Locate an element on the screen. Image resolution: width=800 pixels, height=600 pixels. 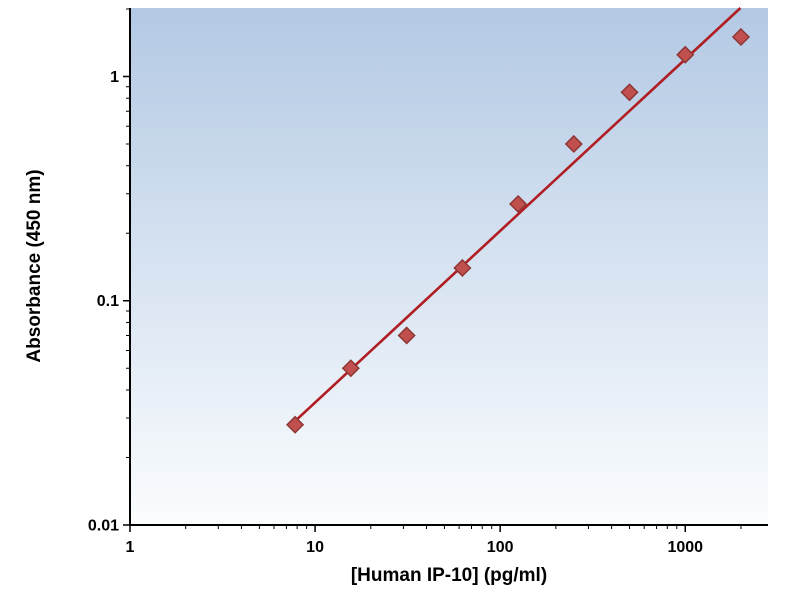
y-tick-label: 1 is located at coordinates (114, 77).